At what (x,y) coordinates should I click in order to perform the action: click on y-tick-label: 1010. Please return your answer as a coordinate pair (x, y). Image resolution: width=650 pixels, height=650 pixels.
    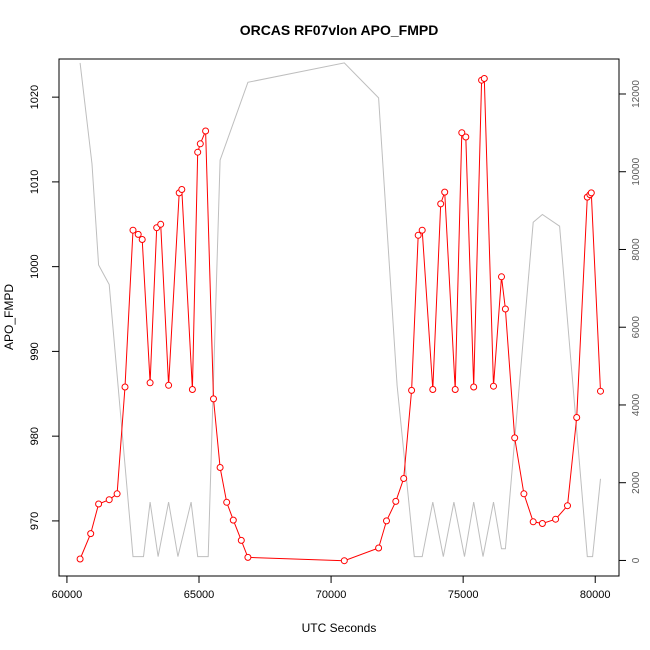
    Looking at the image, I should click on (35, 182).